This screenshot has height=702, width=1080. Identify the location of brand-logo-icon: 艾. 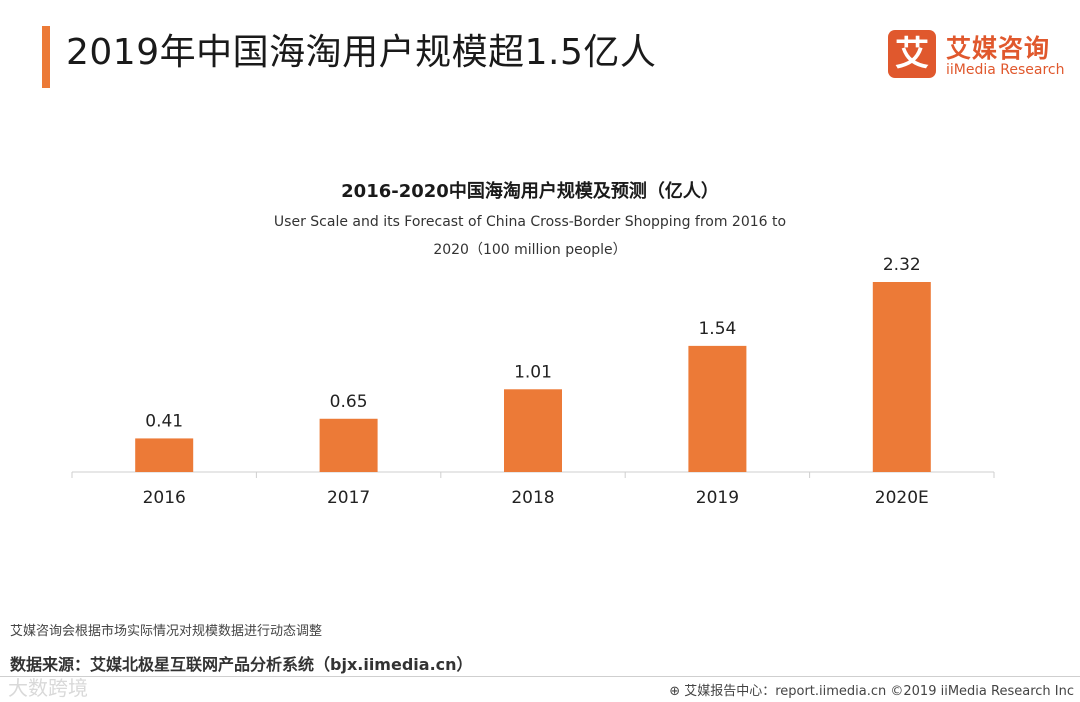
(912, 54).